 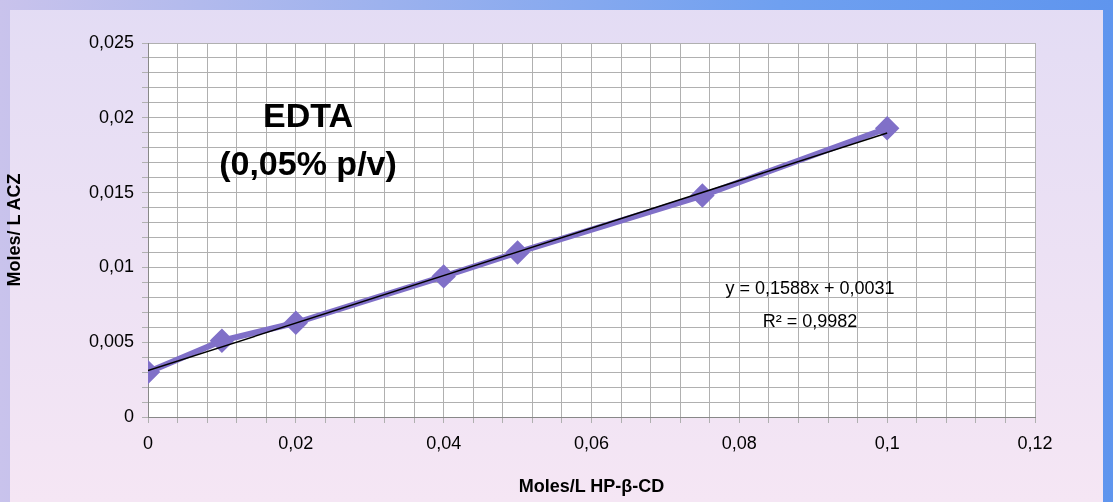 I want to click on x-tick-label: 0,12, so click(x=1035, y=442).